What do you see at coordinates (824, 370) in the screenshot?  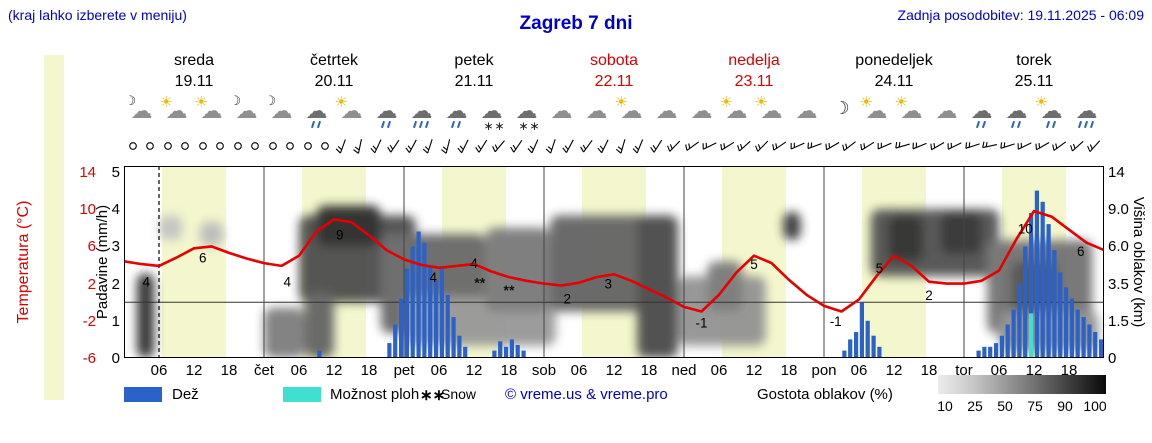 I see `x-tick-label: pon` at bounding box center [824, 370].